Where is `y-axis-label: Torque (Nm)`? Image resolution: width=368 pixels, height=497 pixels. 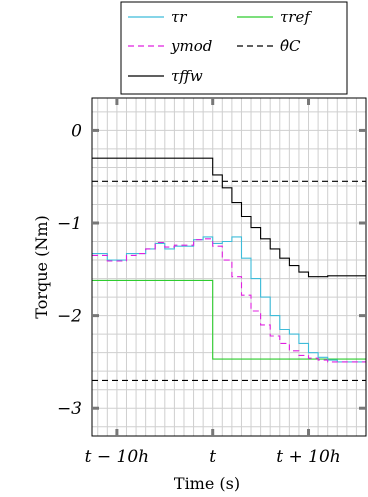 y-axis-label: Torque (Nm) is located at coordinates (41, 266).